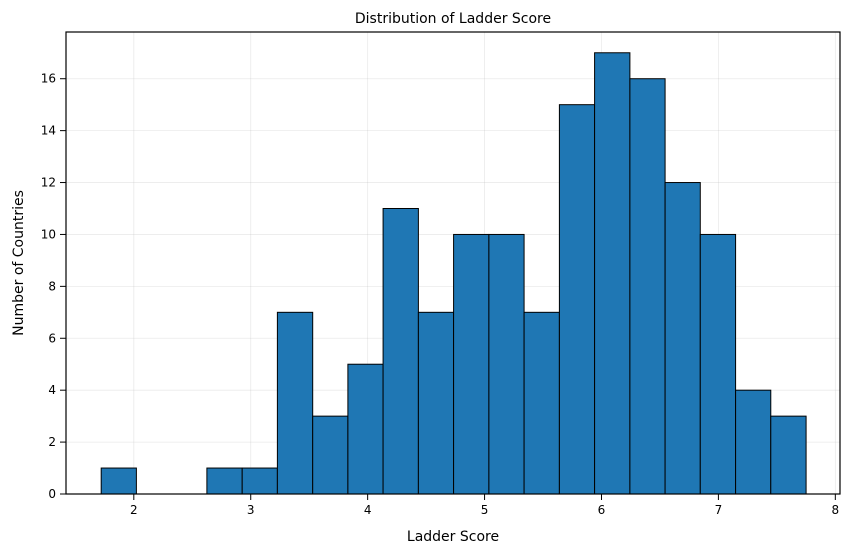 The width and height of the screenshot is (851, 556). I want to click on x-tick-label: 5, so click(485, 510).